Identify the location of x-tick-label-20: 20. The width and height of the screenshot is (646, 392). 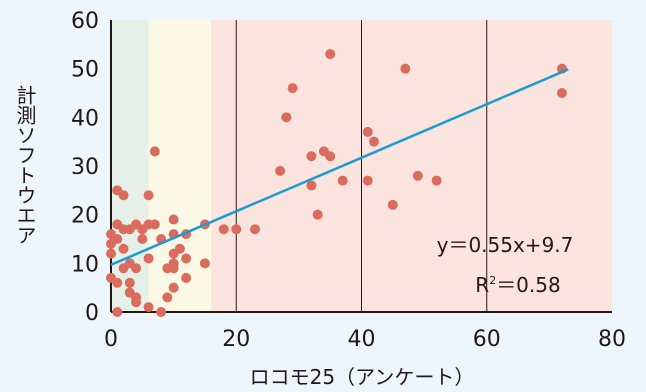
(236, 339).